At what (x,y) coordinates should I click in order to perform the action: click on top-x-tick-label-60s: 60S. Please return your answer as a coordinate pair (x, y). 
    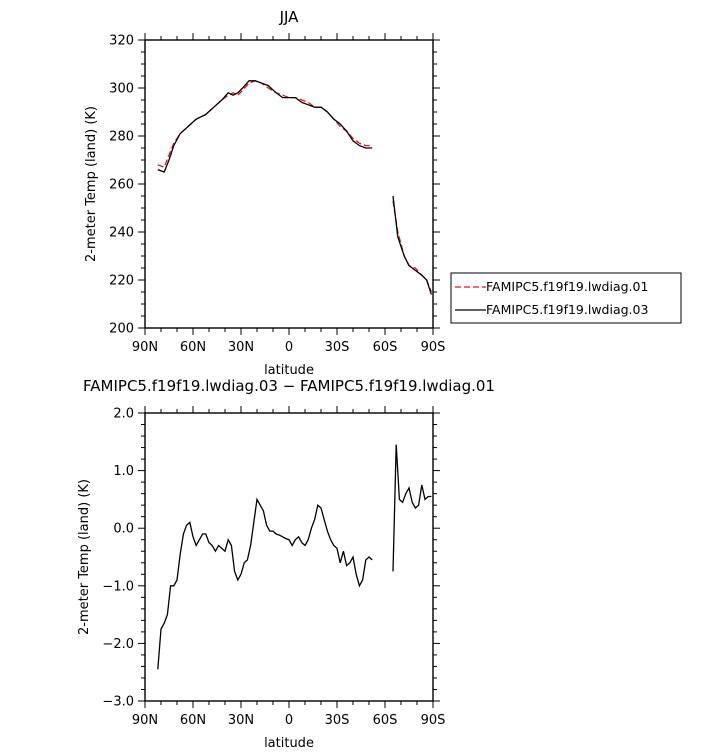
    Looking at the image, I should click on (385, 347).